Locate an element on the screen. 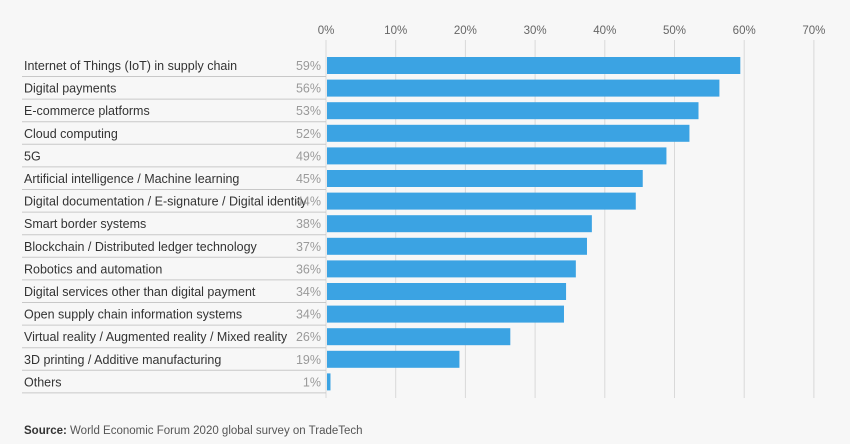 The image size is (850, 444). value-label: 36% is located at coordinates (308, 269).